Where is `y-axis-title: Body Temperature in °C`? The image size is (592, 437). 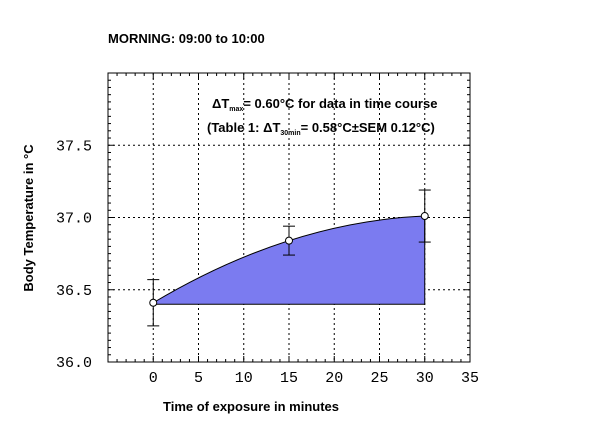 y-axis-title: Body Temperature in °C is located at coordinates (28, 218).